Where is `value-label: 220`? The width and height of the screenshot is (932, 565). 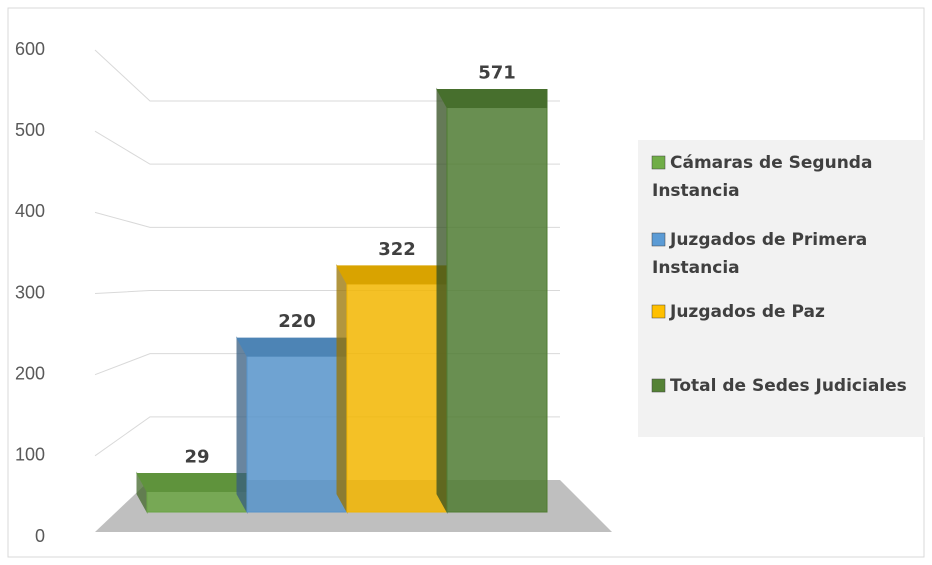
value-label: 220 is located at coordinates (297, 321).